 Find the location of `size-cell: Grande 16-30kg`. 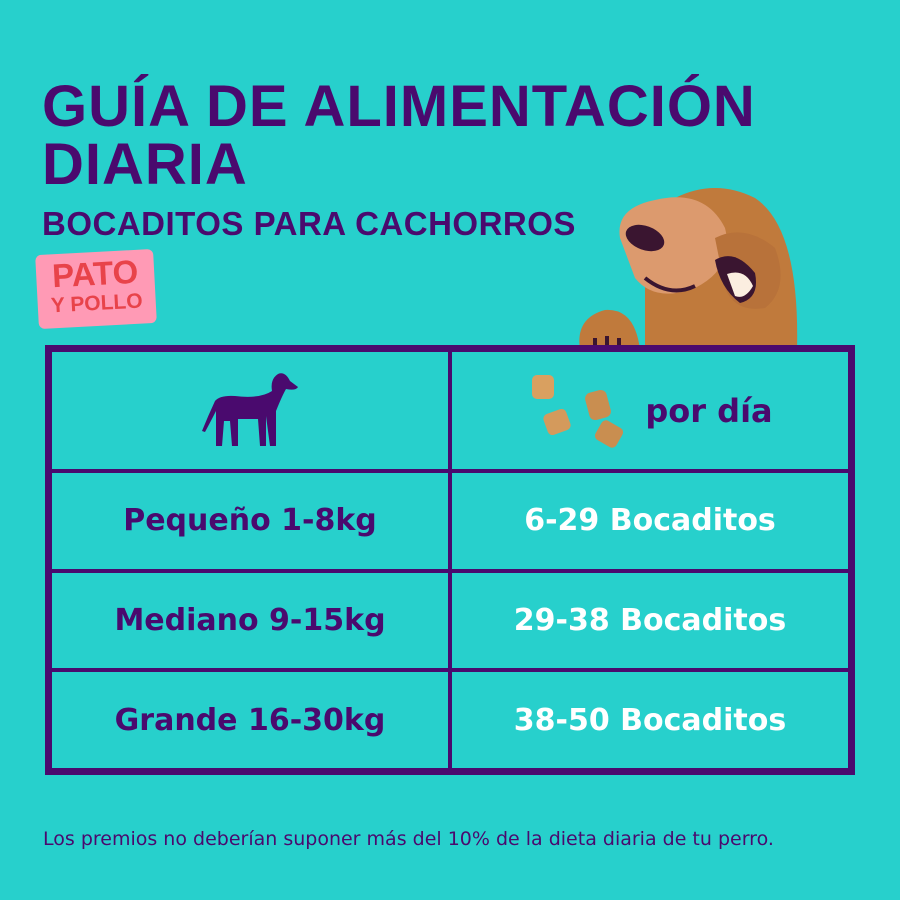

size-cell: Grande 16-30kg is located at coordinates (250, 720).